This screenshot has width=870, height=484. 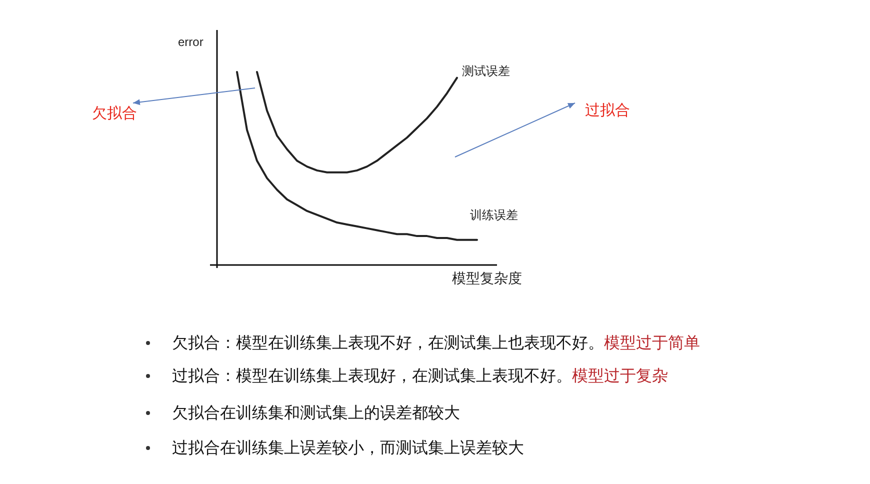 What do you see at coordinates (348, 448) in the screenshot?
I see `text: 过拟合在训练集上误差较小，而测试集上误差较大` at bounding box center [348, 448].